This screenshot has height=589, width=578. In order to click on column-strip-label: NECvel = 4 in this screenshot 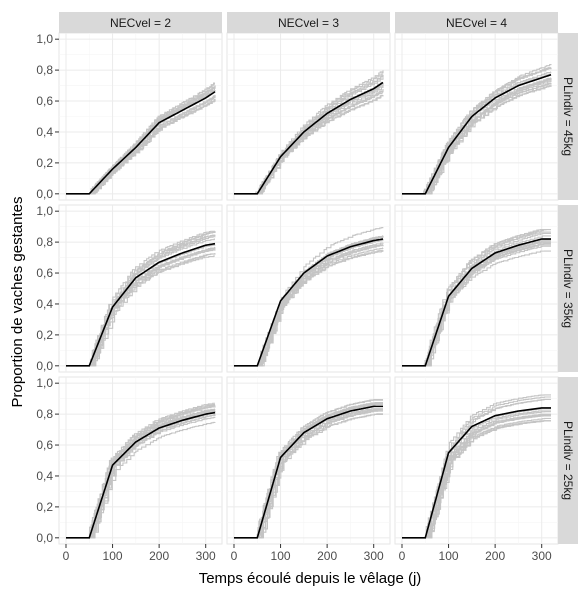, I will do `click(476, 23)`.